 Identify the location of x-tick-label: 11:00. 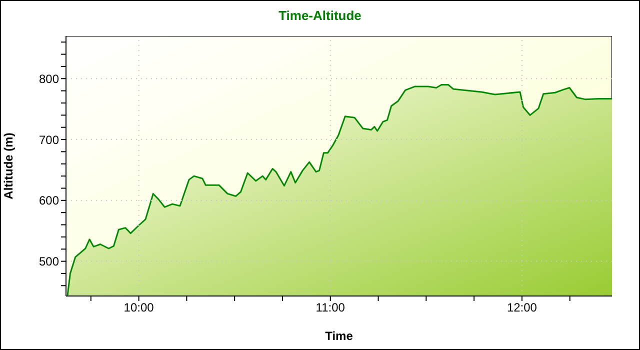
(331, 307).